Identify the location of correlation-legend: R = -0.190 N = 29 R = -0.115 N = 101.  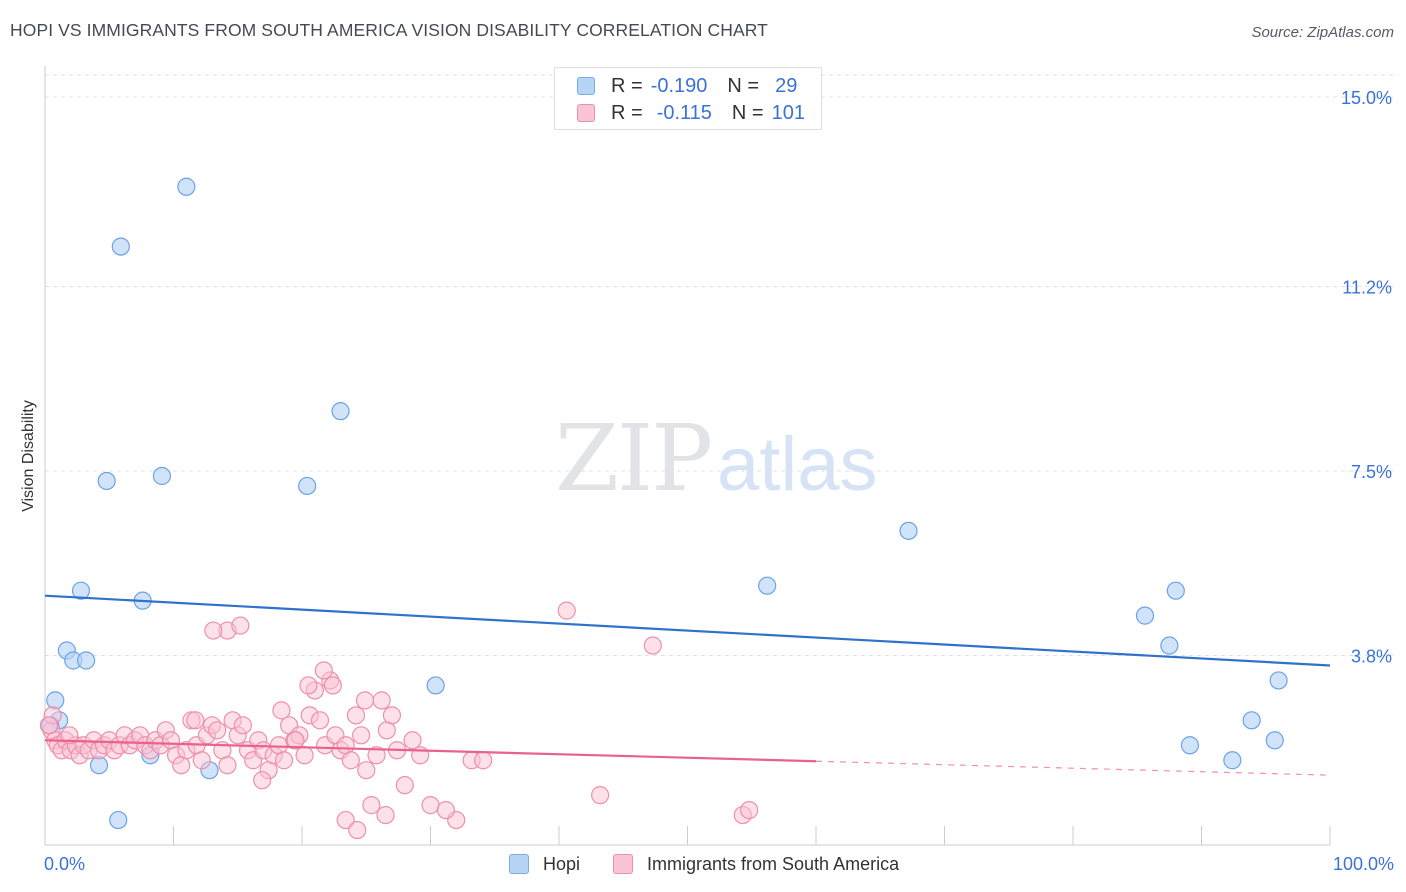
(688, 98).